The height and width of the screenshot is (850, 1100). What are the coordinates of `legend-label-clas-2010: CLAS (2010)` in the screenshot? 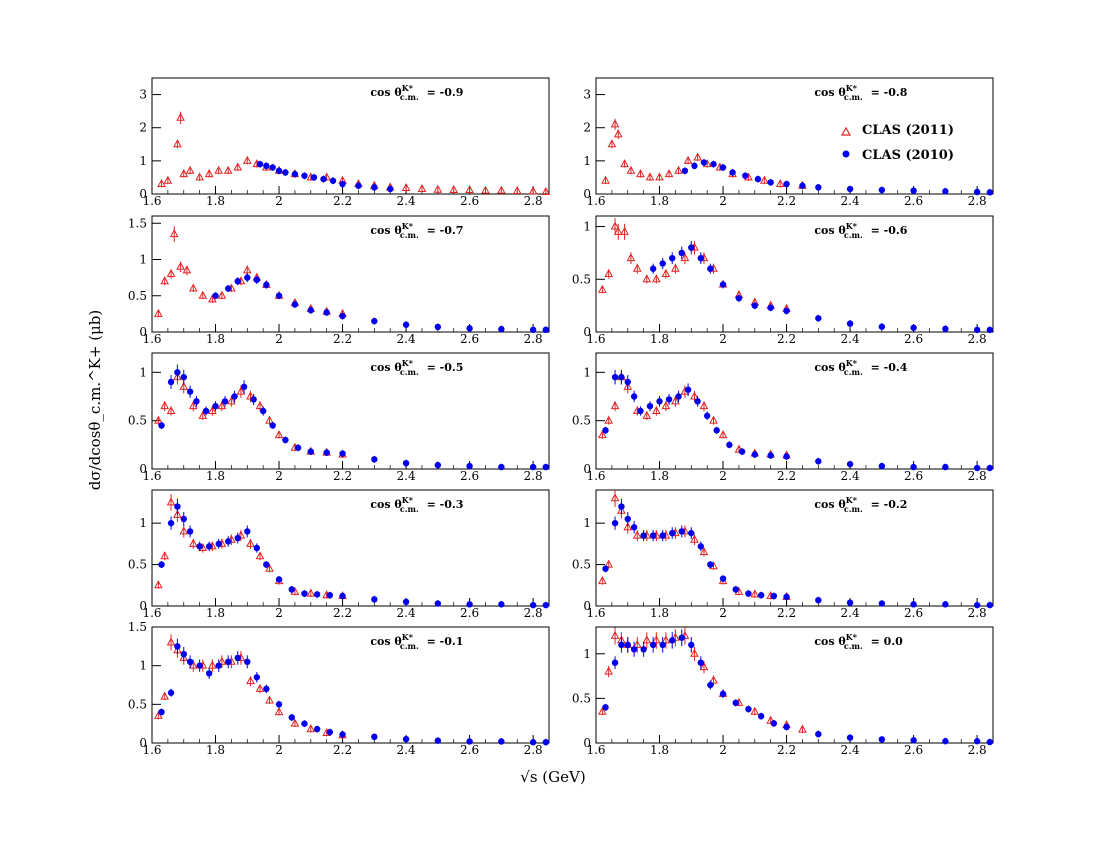 It's located at (908, 155).